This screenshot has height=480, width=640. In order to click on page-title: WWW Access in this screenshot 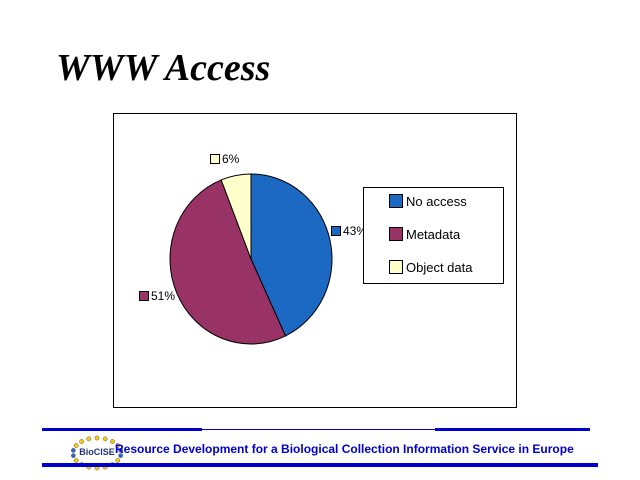, I will do `click(163, 68)`.